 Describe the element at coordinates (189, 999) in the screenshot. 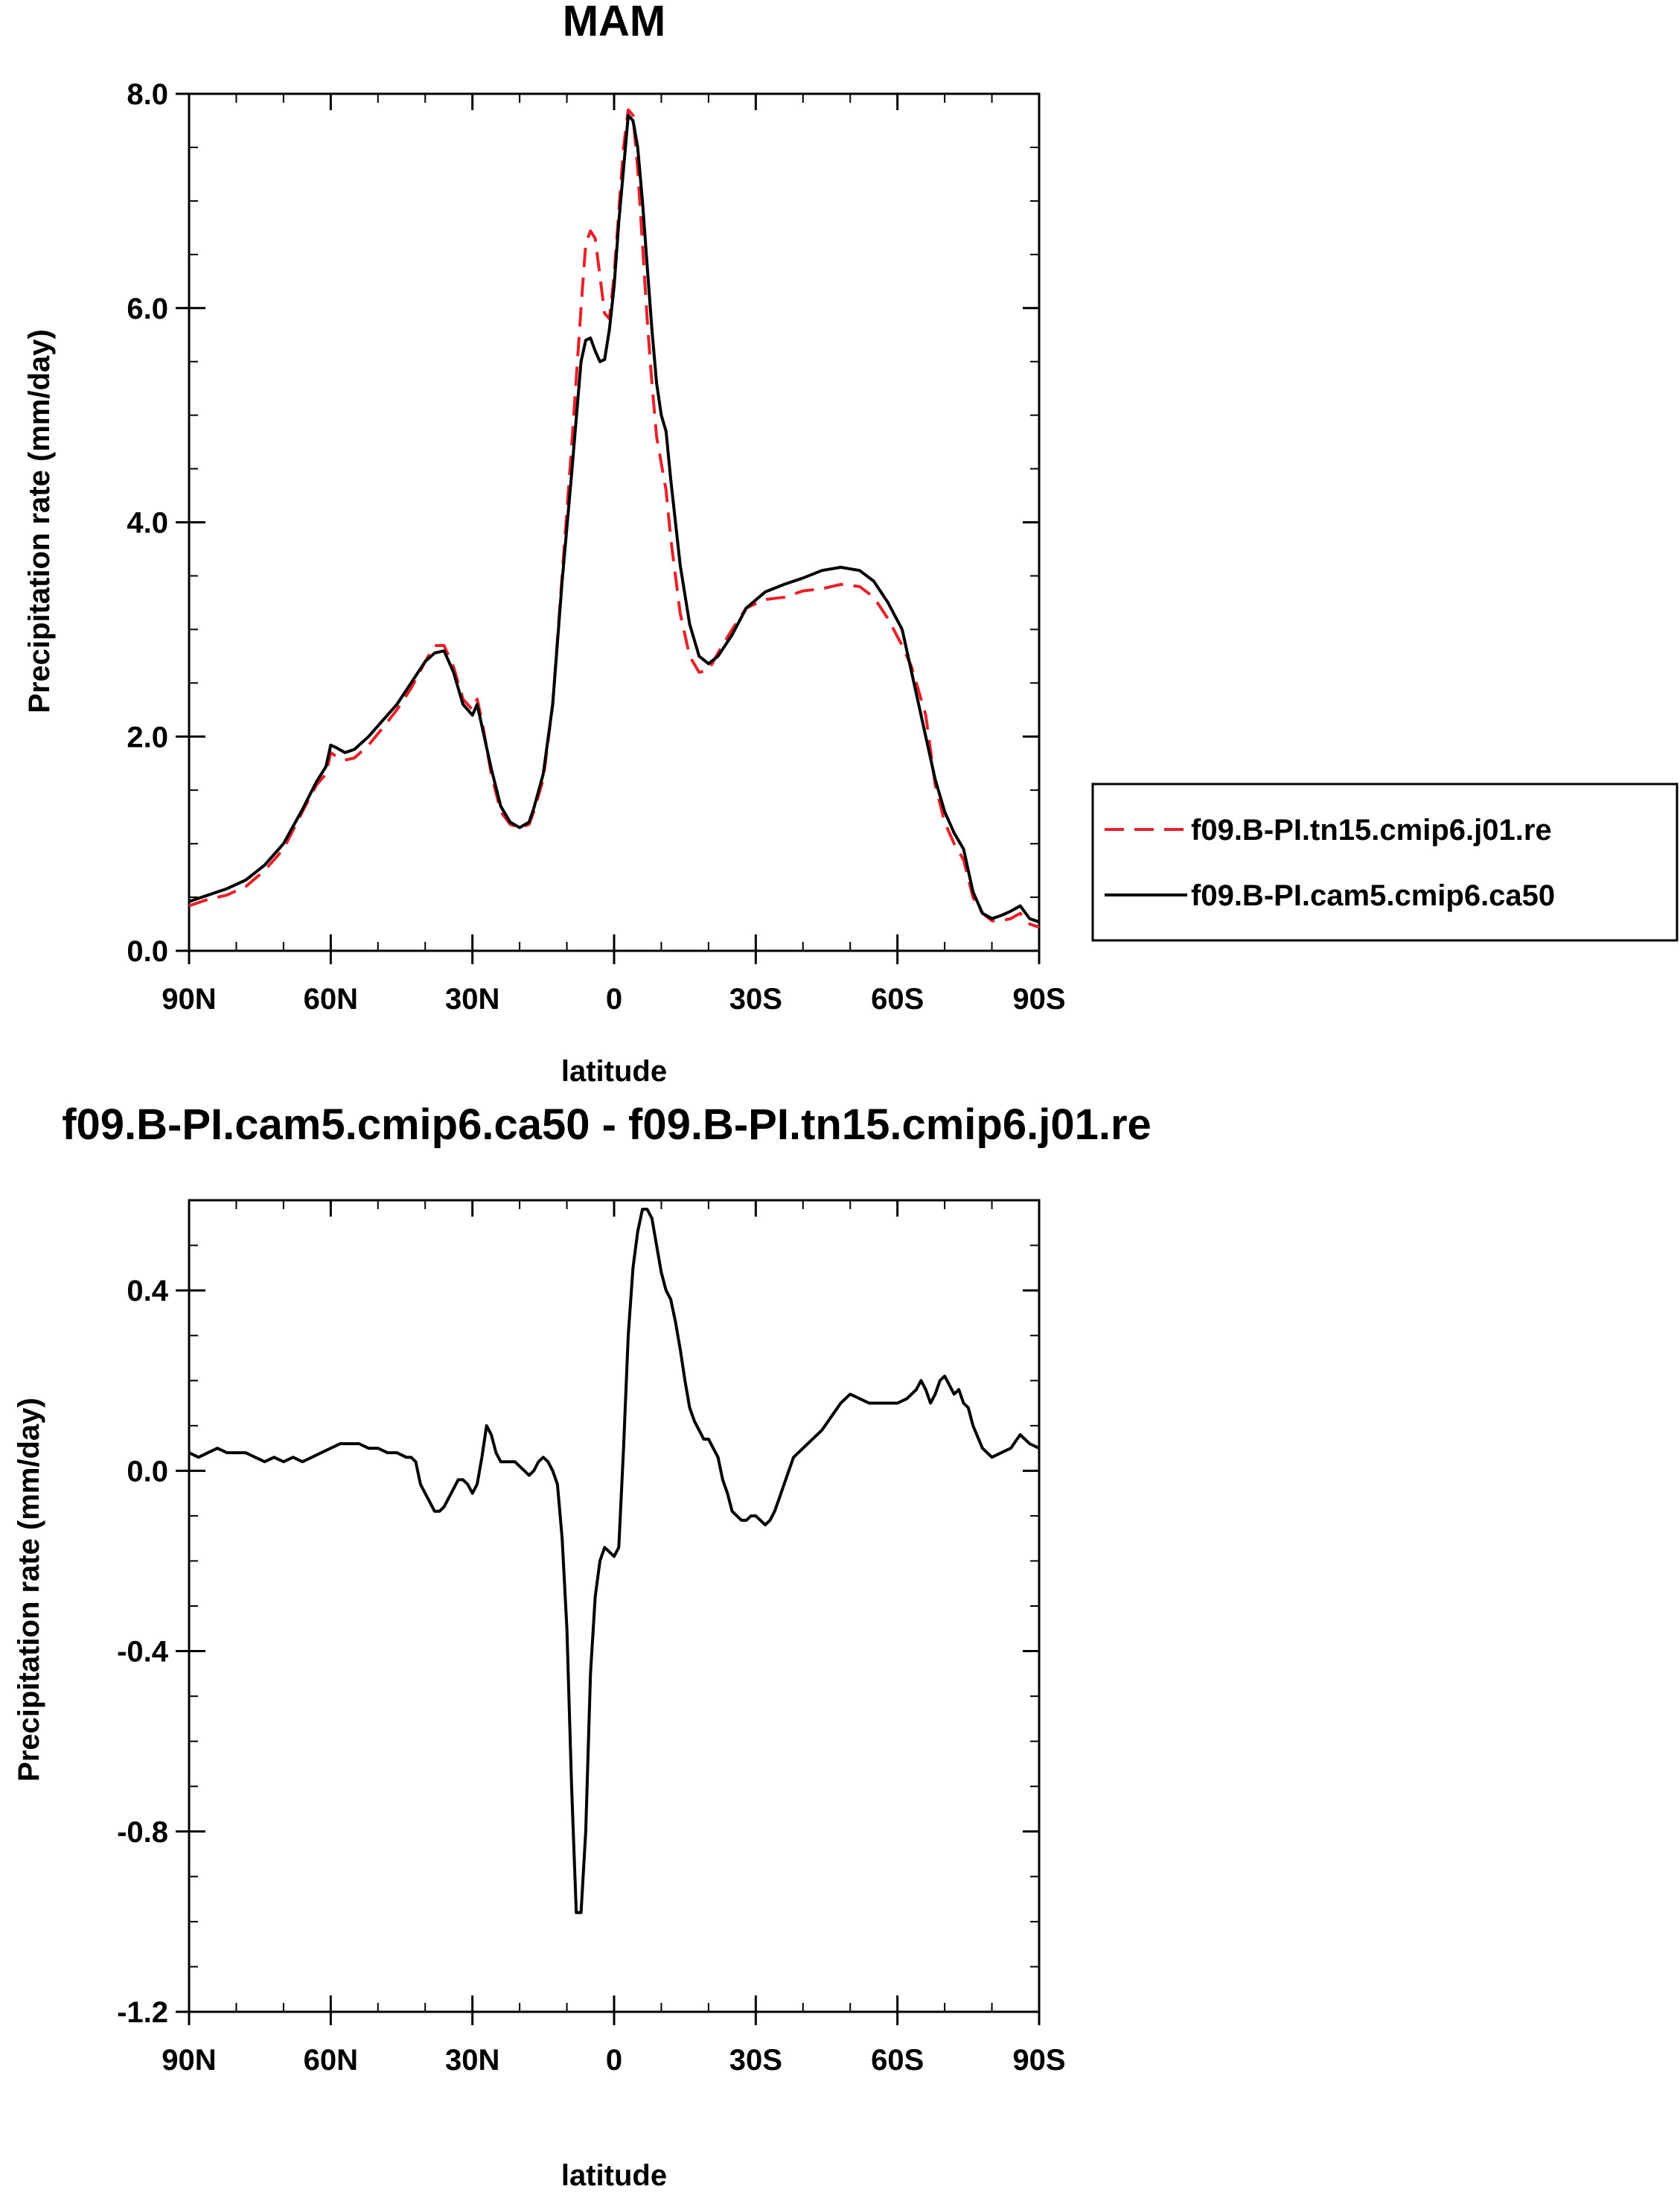

I see `top-x-tick-label: 90N` at that location.